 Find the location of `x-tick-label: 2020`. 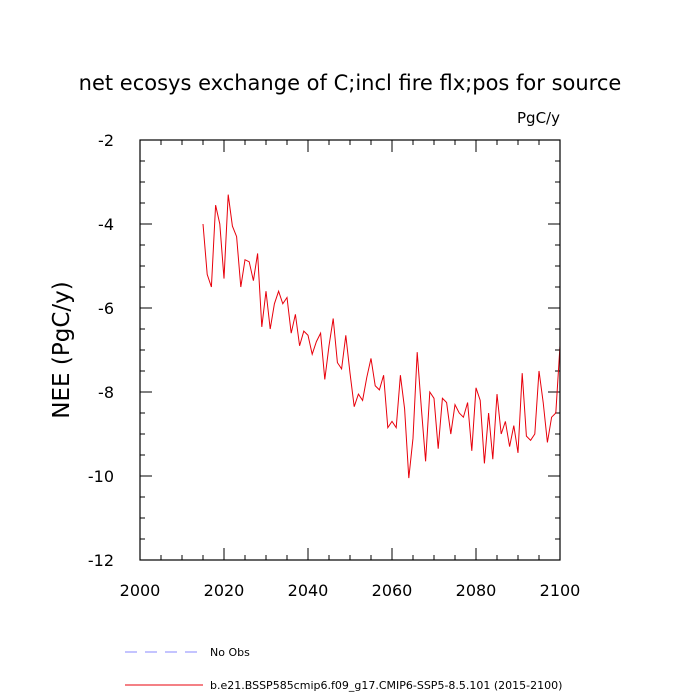

x-tick-label: 2020 is located at coordinates (224, 590).